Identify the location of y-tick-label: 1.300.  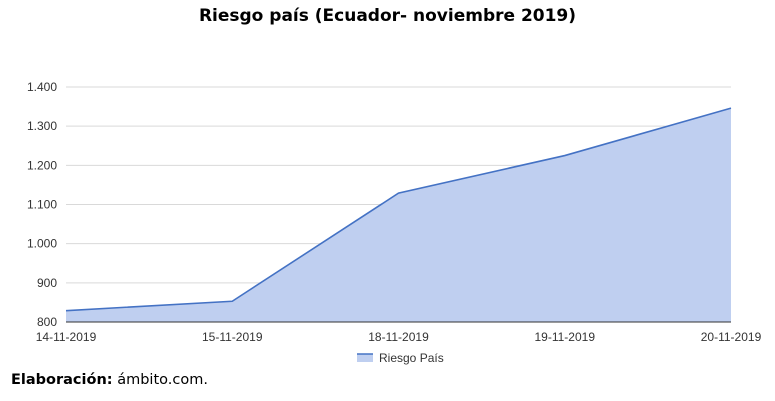
(42, 126).